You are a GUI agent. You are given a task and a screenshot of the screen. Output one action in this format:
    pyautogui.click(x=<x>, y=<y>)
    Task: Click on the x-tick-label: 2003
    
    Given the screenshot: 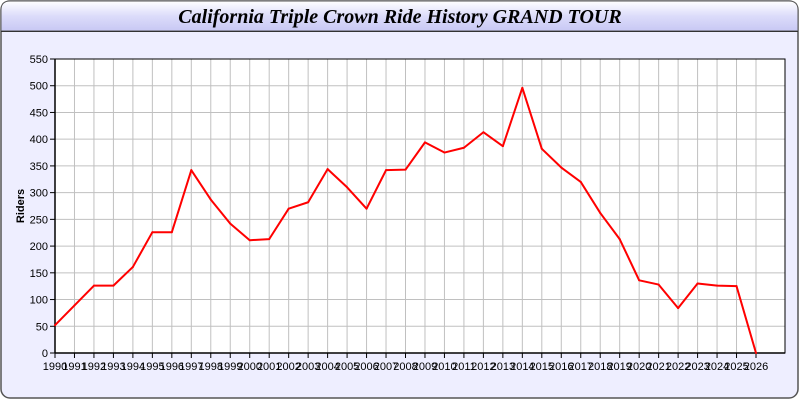 What is the action you would take?
    pyautogui.click(x=308, y=367)
    